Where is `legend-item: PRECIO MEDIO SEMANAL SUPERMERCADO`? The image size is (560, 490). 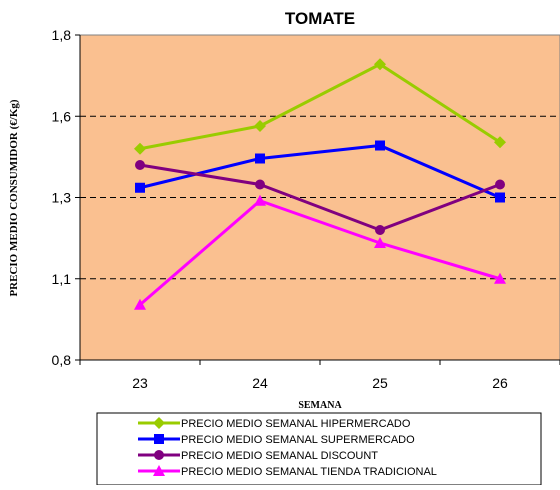 legend-item: PRECIO MEDIO SEMANAL SUPERMERCADO is located at coordinates (276, 440).